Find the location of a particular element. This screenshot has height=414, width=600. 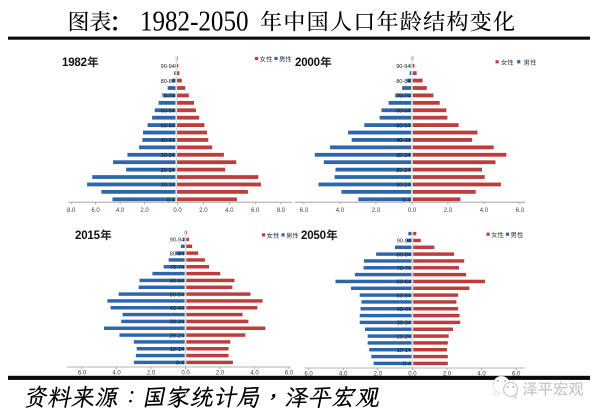

svg-text: 2000 is located at coordinates (307, 63).